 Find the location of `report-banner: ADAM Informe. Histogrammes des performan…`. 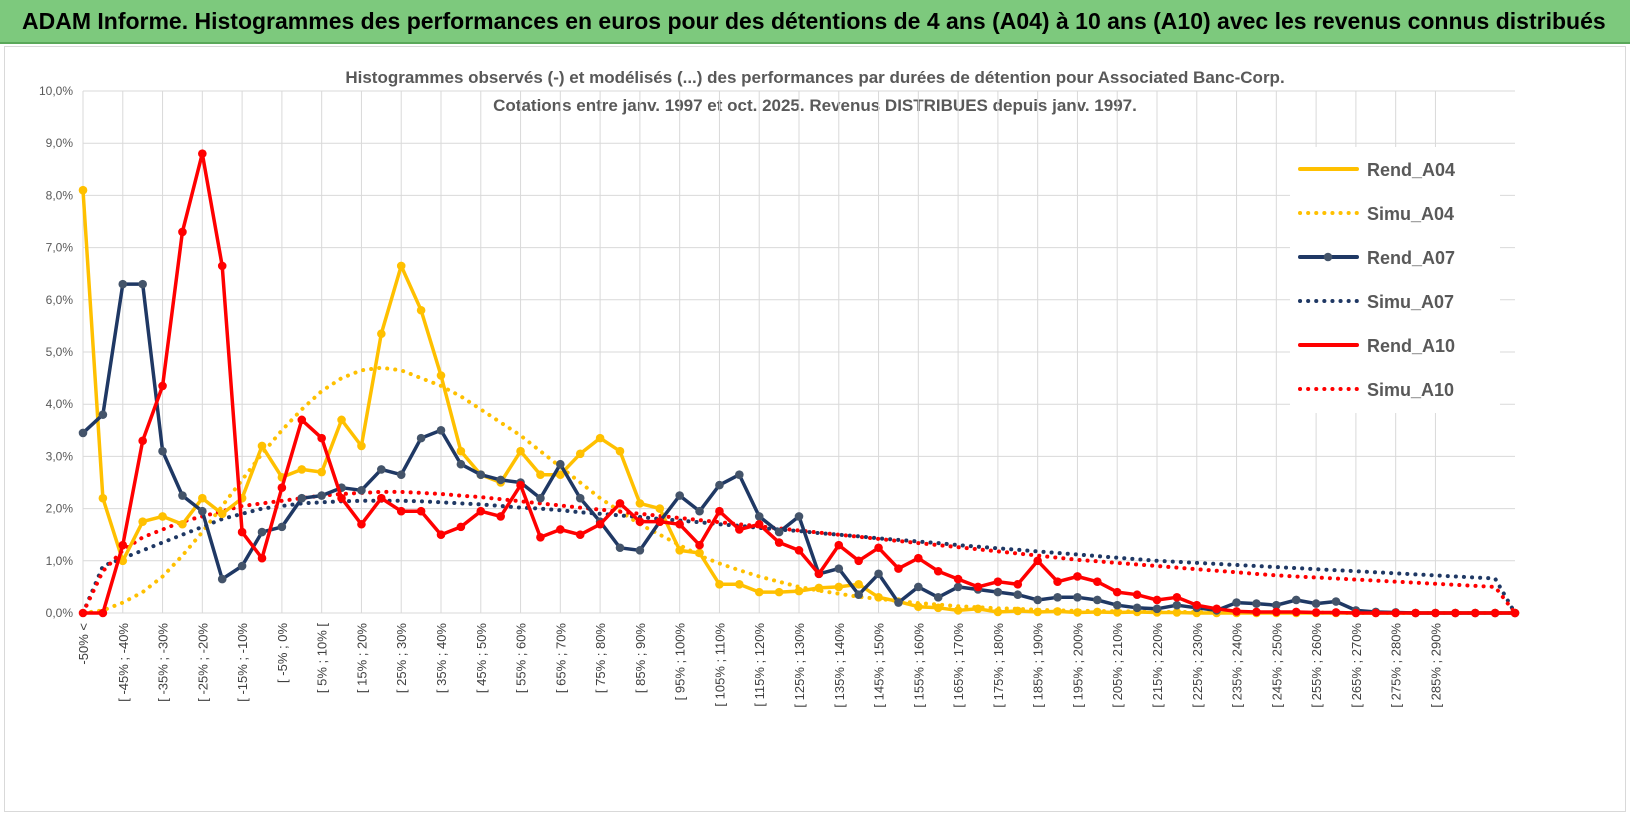

report-banner: ADAM Informe. Histogrammes des performan… is located at coordinates (815, 22).